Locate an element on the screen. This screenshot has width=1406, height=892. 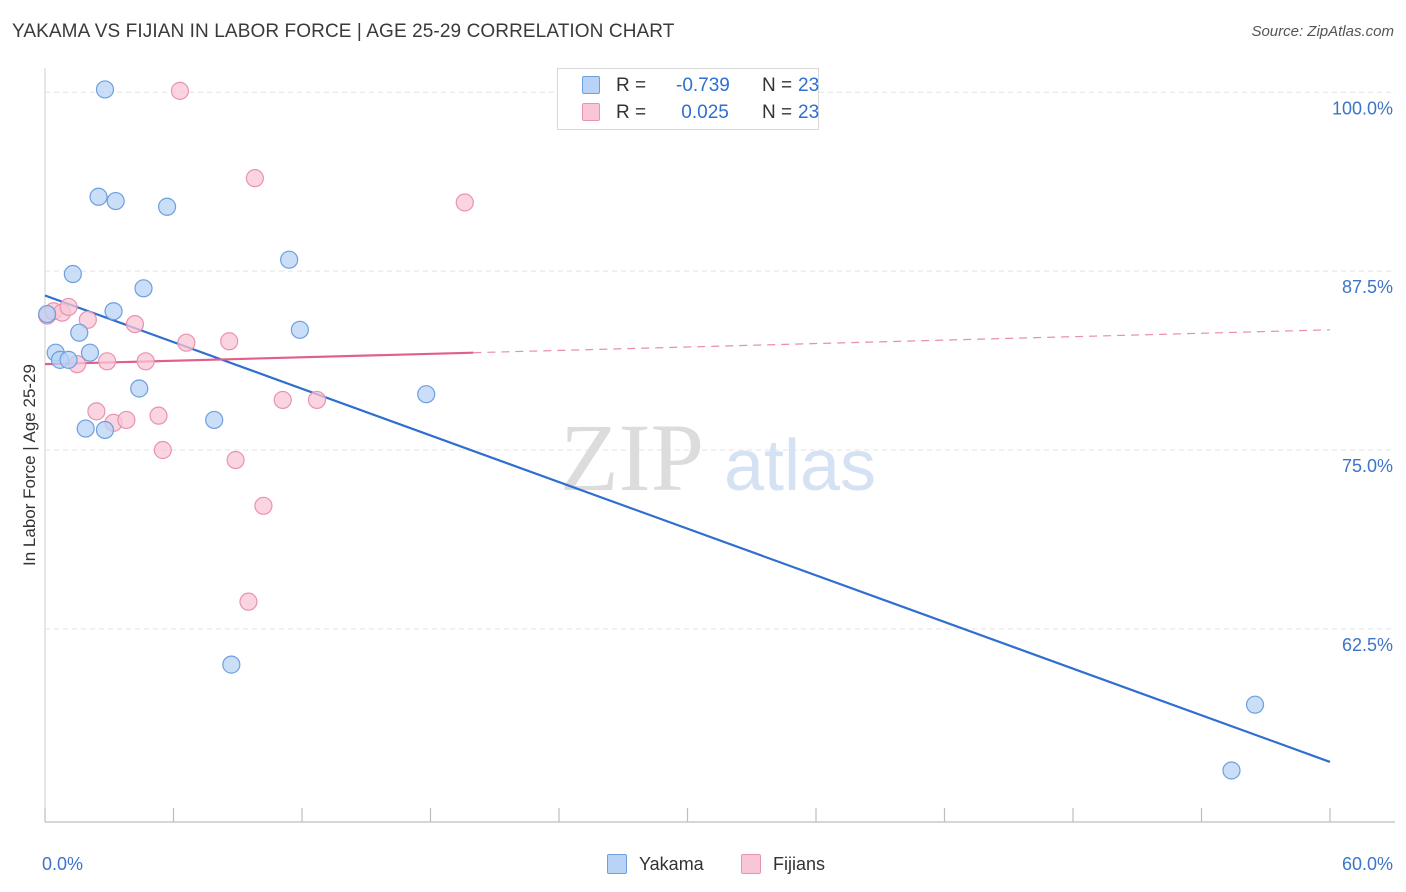
watermark-zip: ZIP is located at coordinates (632, 457).